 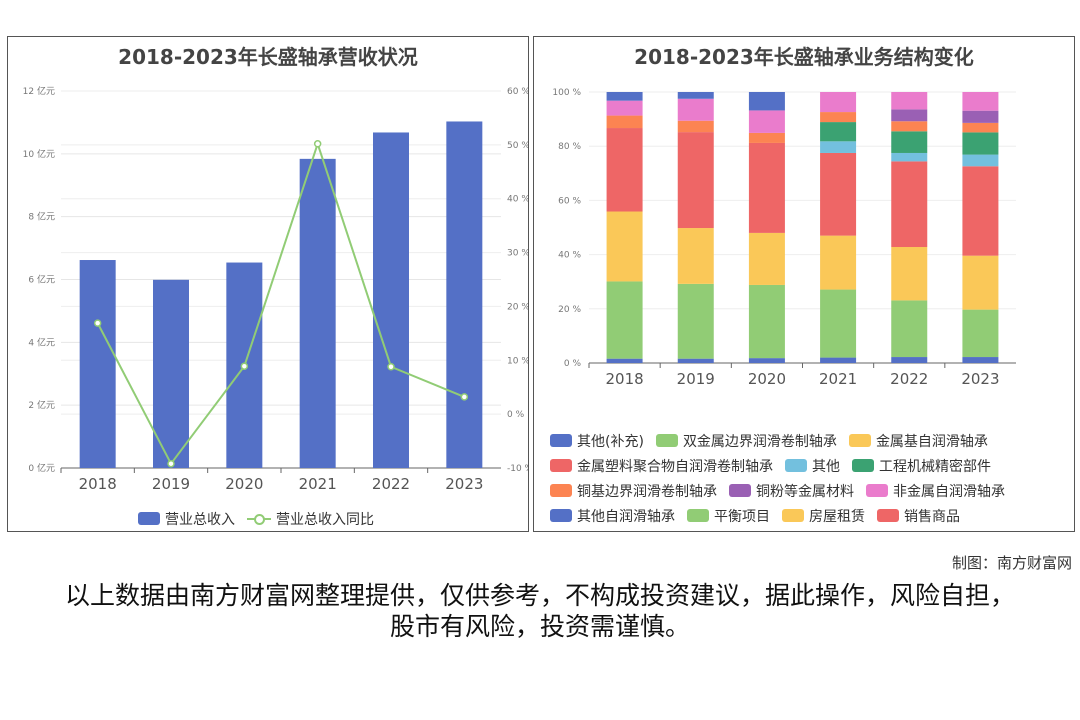 I want to click on y-tick: 80 %, so click(x=569, y=147).